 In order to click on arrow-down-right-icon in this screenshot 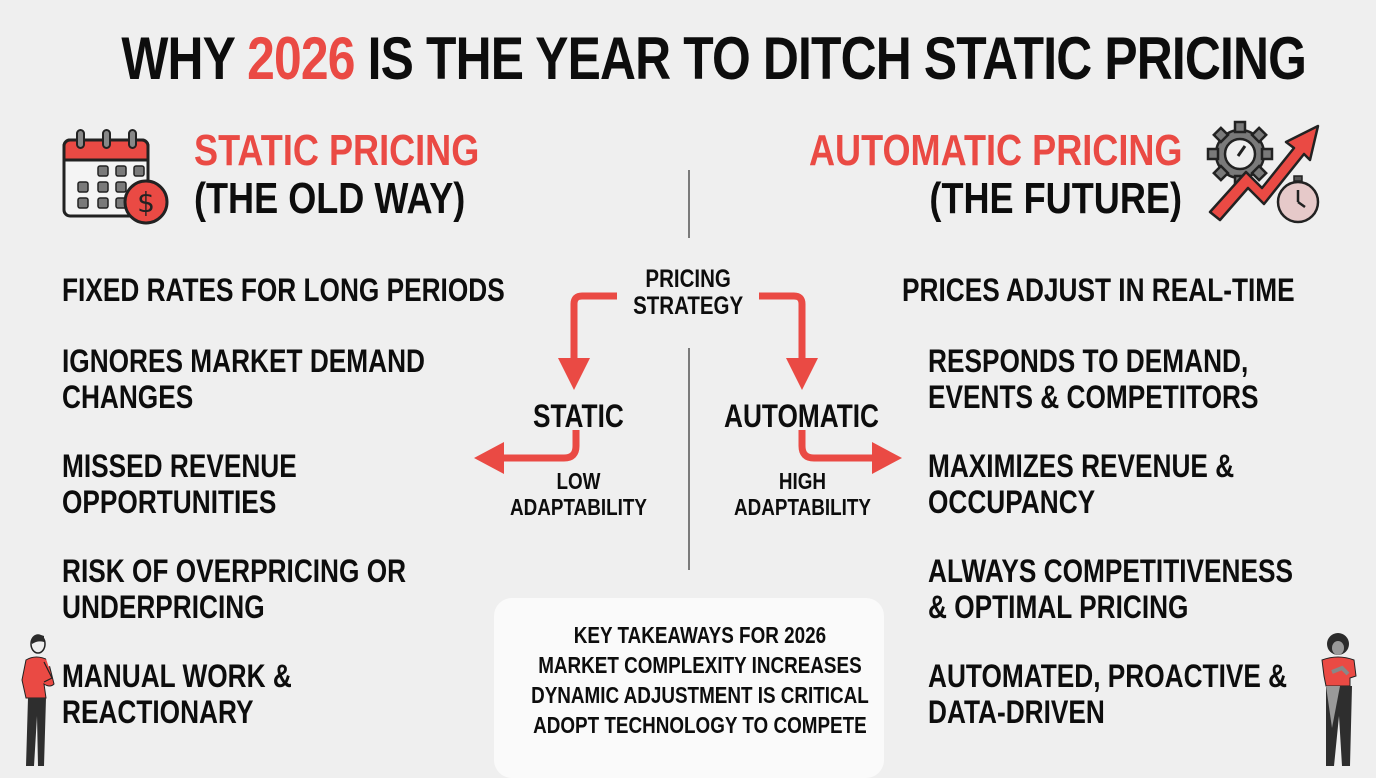, I will do `click(788, 341)`.